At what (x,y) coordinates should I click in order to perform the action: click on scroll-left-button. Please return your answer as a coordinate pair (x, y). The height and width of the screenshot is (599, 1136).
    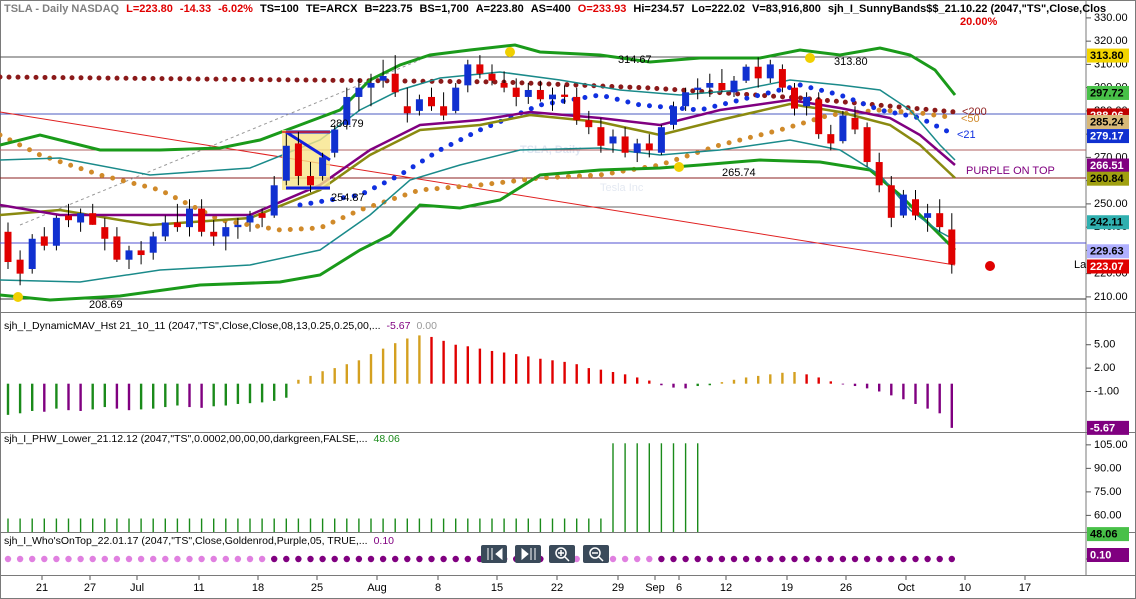
    Looking at the image, I should click on (494, 554).